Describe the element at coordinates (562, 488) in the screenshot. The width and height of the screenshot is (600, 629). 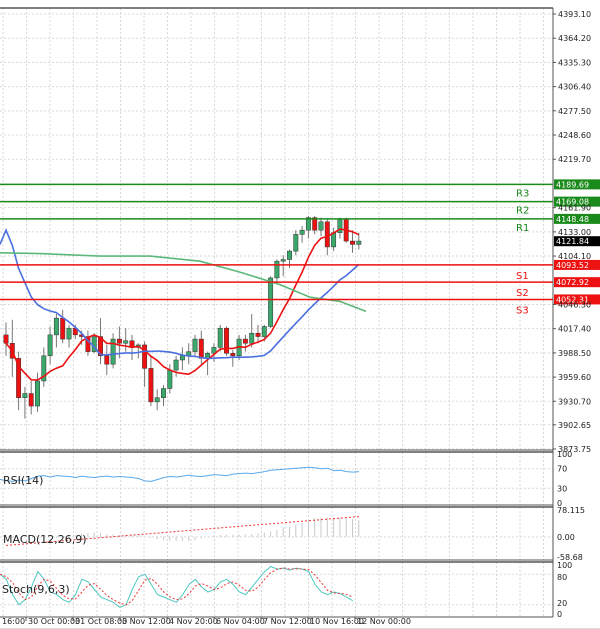
I see `svg-text: 30` at that location.